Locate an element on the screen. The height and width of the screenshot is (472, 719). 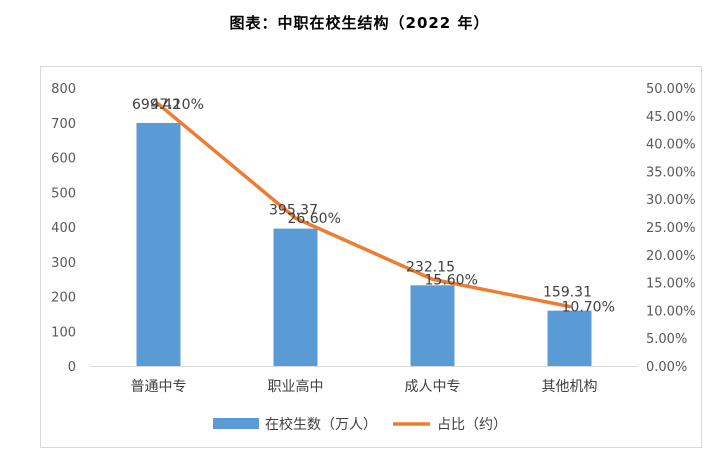
legend: 在校生数（万人） 占比（约） is located at coordinates (360, 424).